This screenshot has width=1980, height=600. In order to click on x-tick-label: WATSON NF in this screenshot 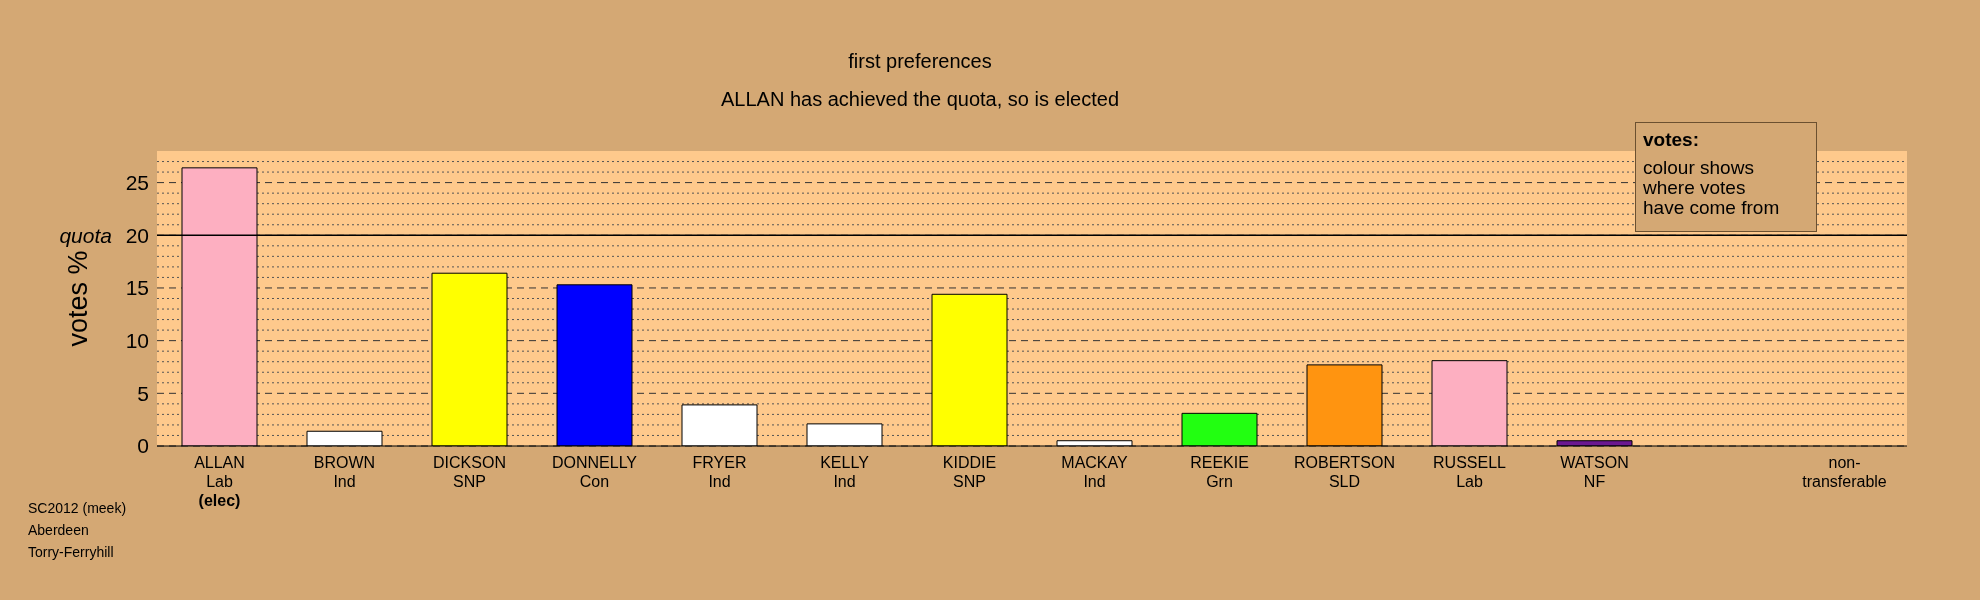, I will do `click(1594, 472)`.